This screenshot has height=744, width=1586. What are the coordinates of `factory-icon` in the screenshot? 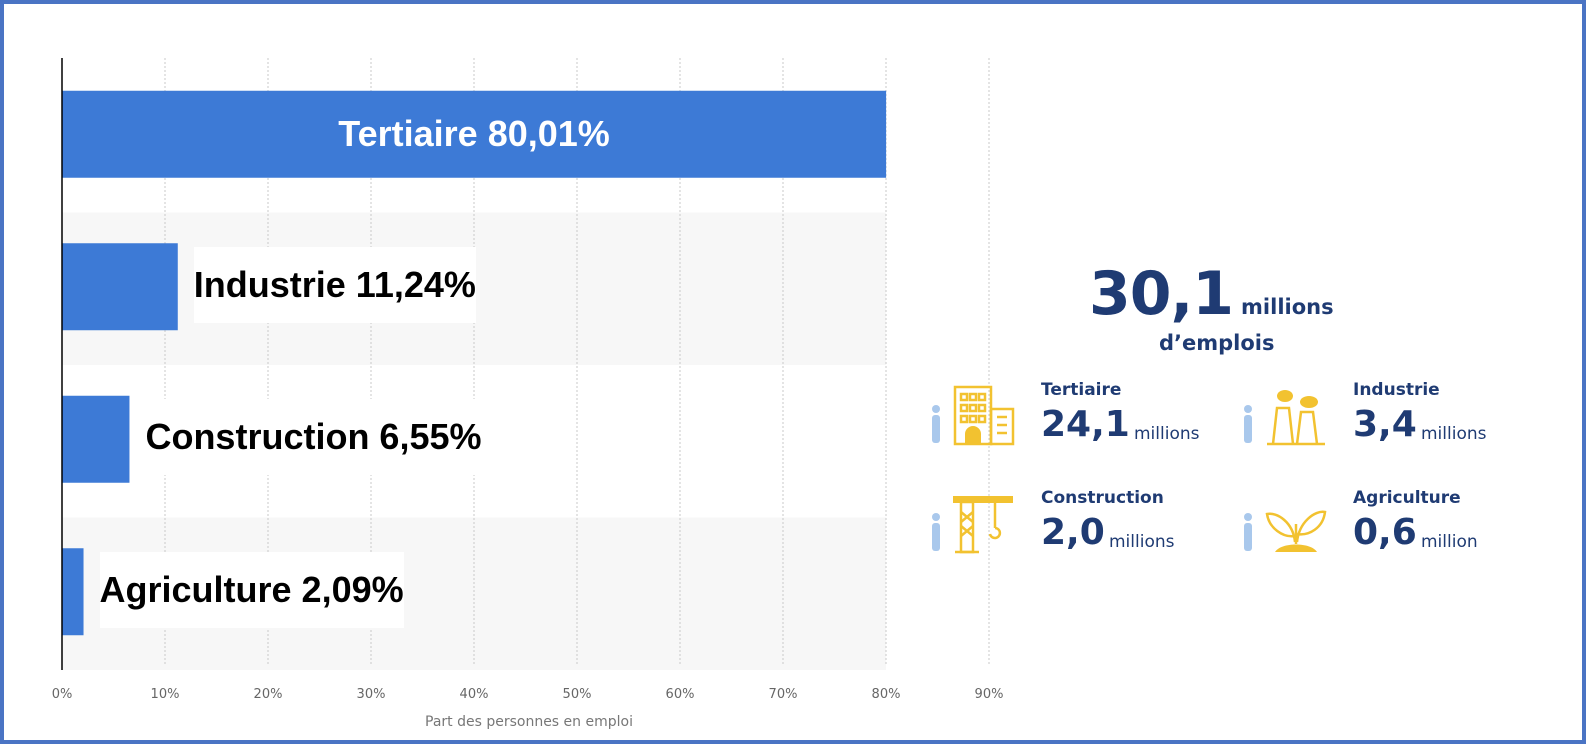 It's located at (1296, 418).